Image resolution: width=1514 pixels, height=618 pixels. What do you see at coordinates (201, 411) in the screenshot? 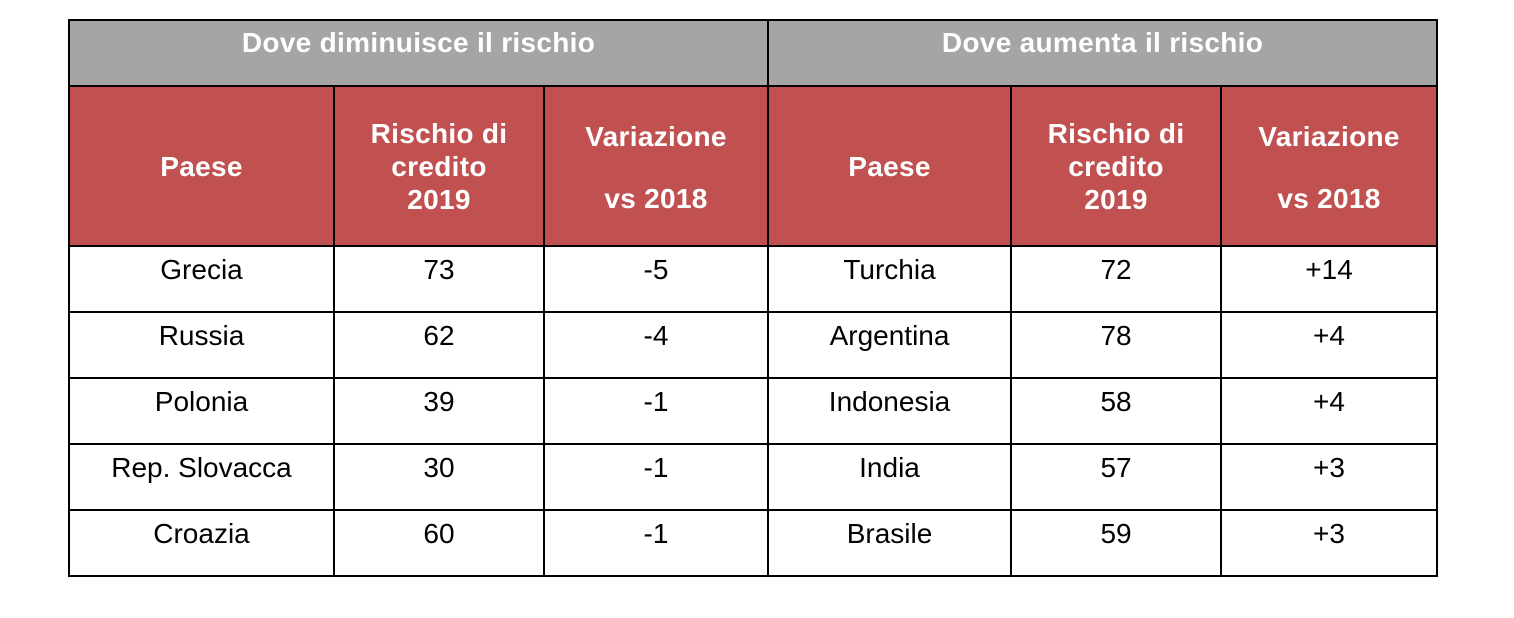
I see `cell-left-country: Polonia` at bounding box center [201, 411].